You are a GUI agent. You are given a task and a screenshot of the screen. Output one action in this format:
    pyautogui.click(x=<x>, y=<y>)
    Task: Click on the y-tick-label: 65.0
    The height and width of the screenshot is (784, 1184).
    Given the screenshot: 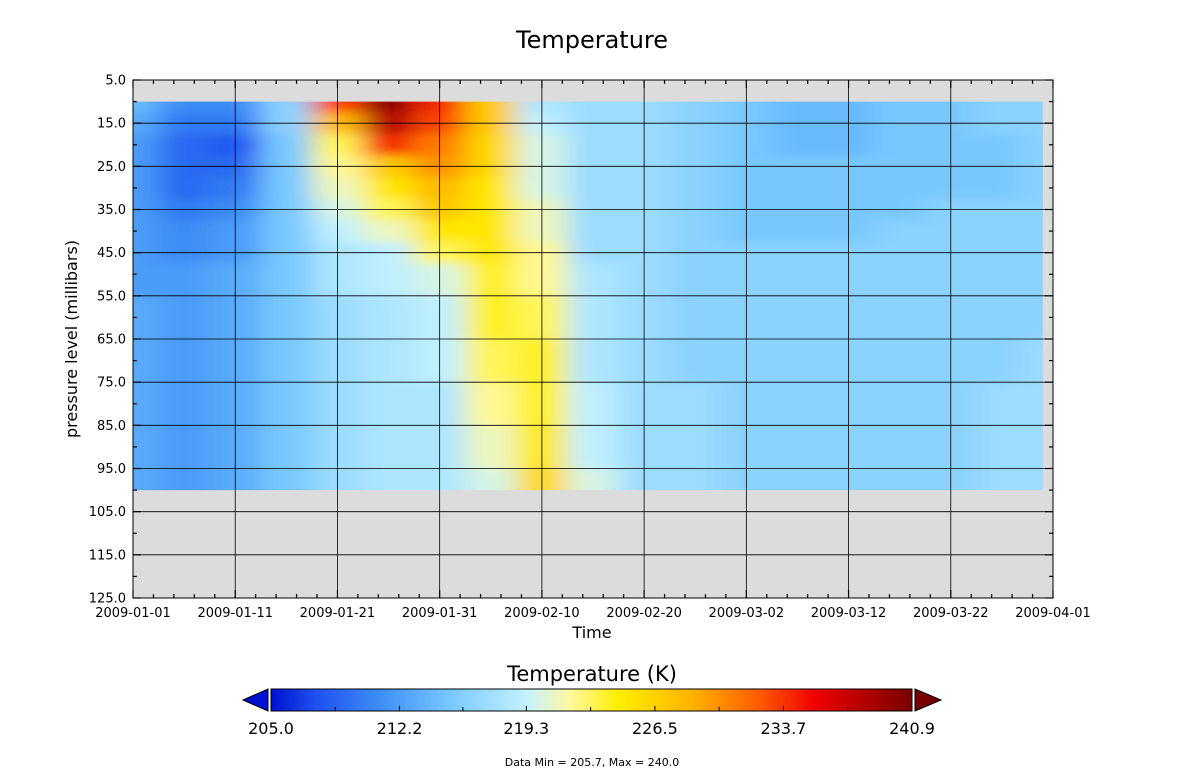 What is the action you would take?
    pyautogui.click(x=111, y=340)
    